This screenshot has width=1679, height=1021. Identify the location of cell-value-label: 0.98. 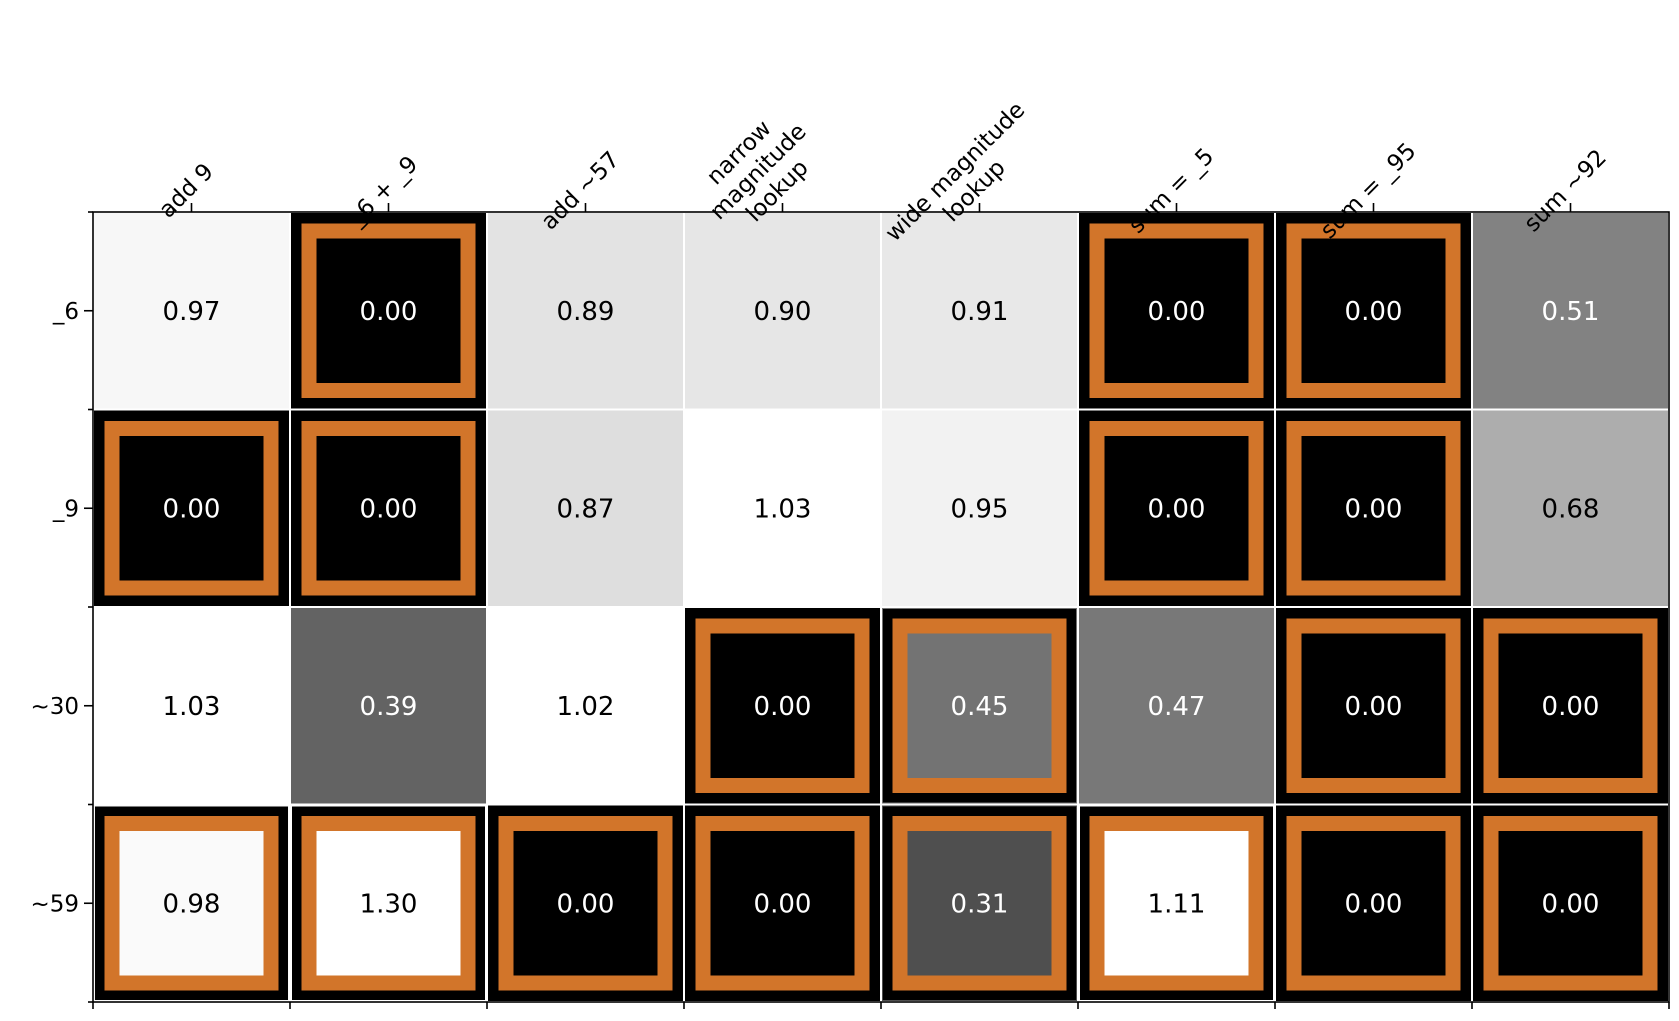
(192, 904).